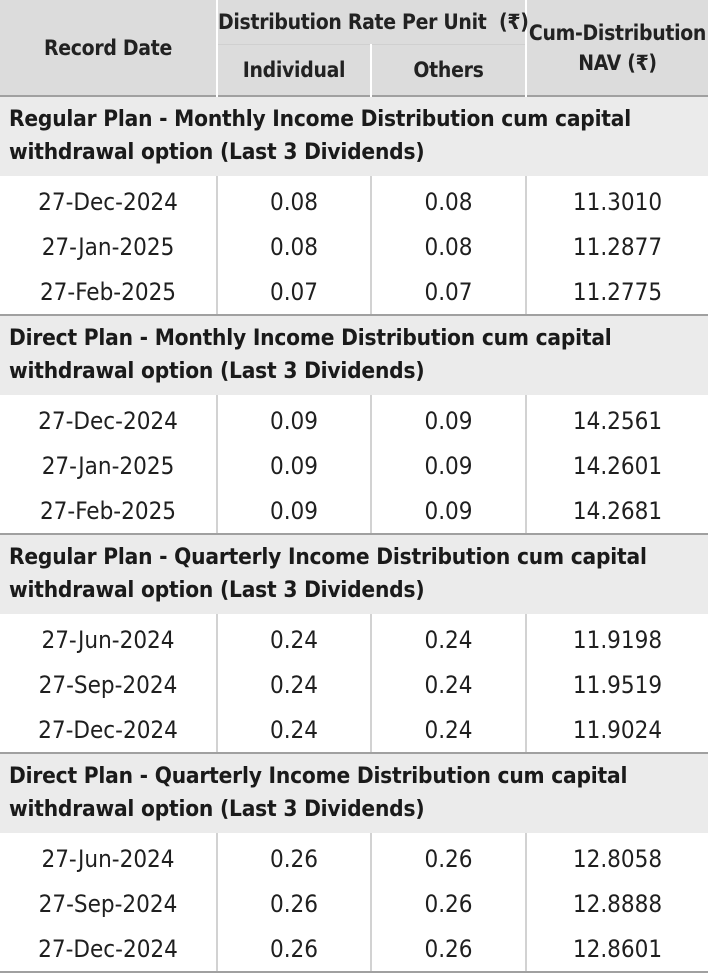 The width and height of the screenshot is (711, 973). Describe the element at coordinates (449, 70) in the screenshot. I see `others-header: Others` at that location.